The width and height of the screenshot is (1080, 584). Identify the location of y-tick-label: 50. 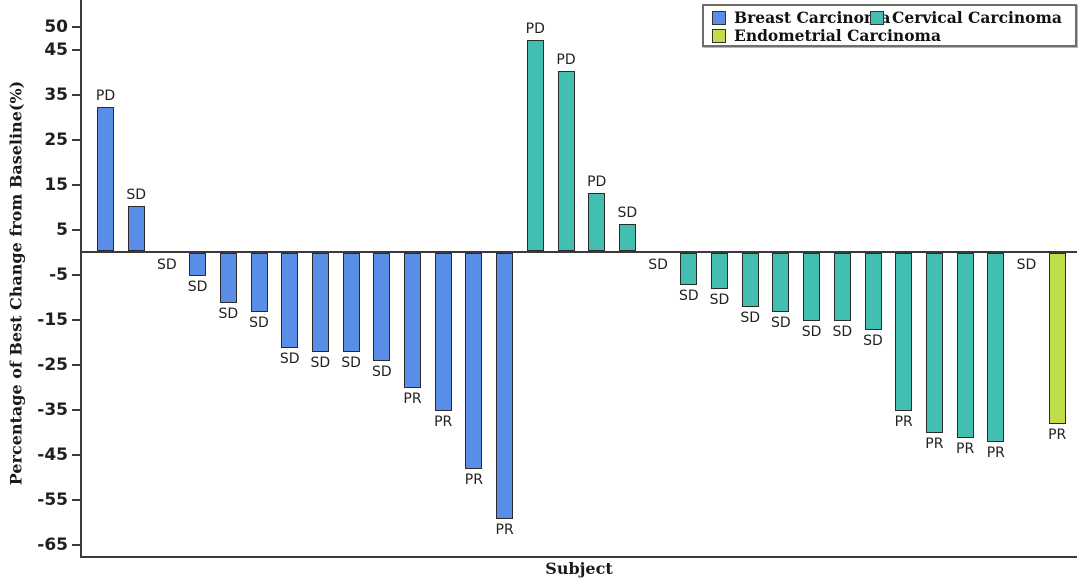
(56, 27).